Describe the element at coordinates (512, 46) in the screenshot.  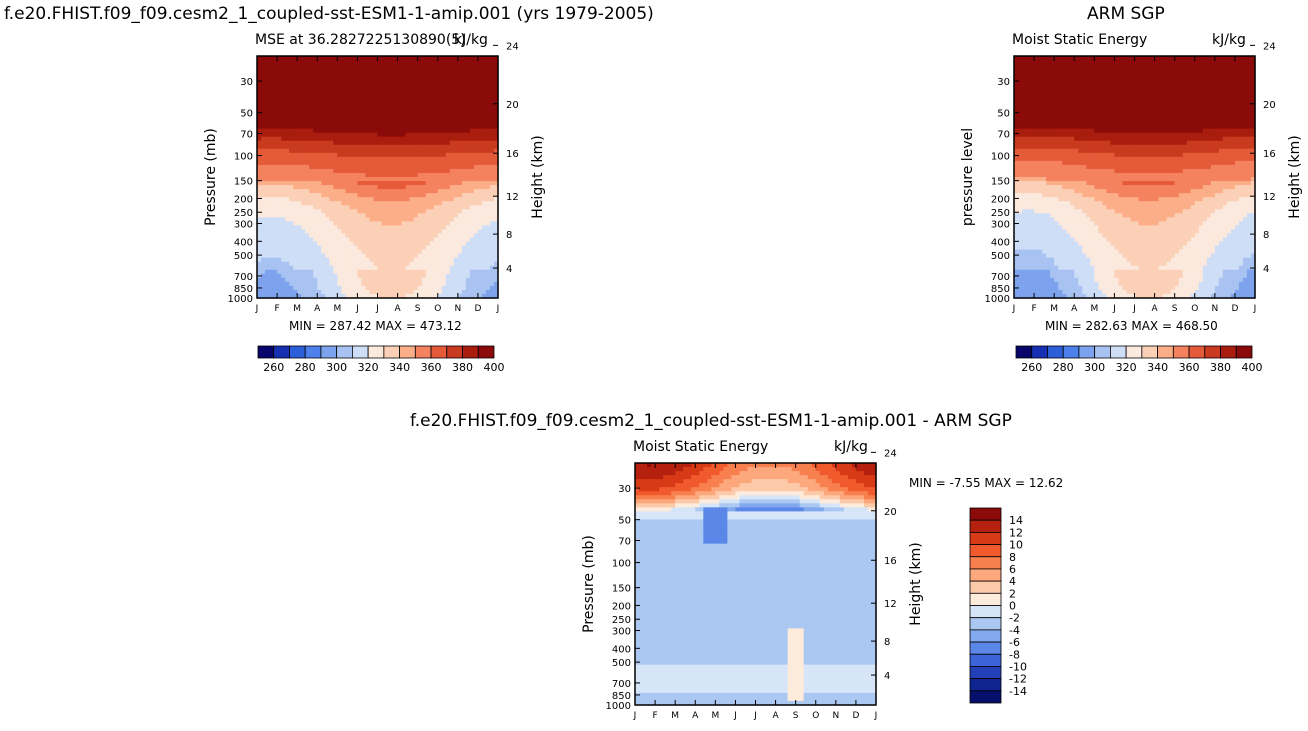
I see `model-height-tick-label: 24` at that location.